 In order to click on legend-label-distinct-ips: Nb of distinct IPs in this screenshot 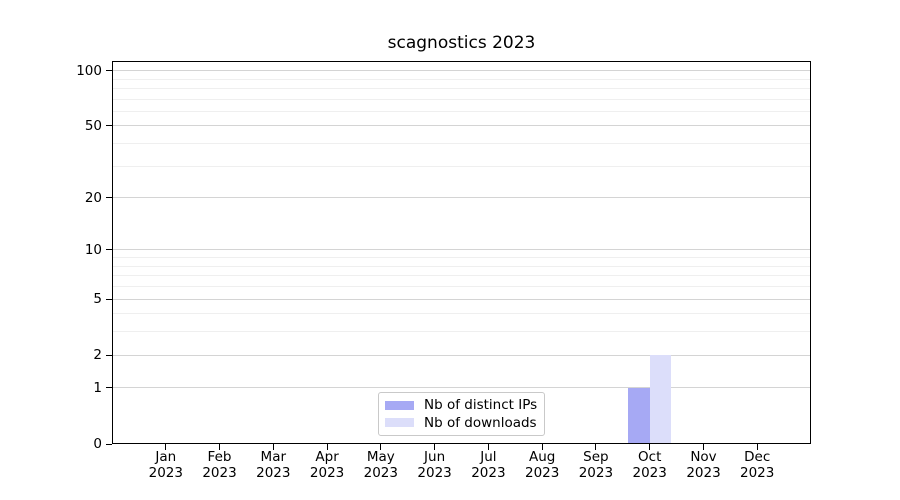, I will do `click(481, 405)`.